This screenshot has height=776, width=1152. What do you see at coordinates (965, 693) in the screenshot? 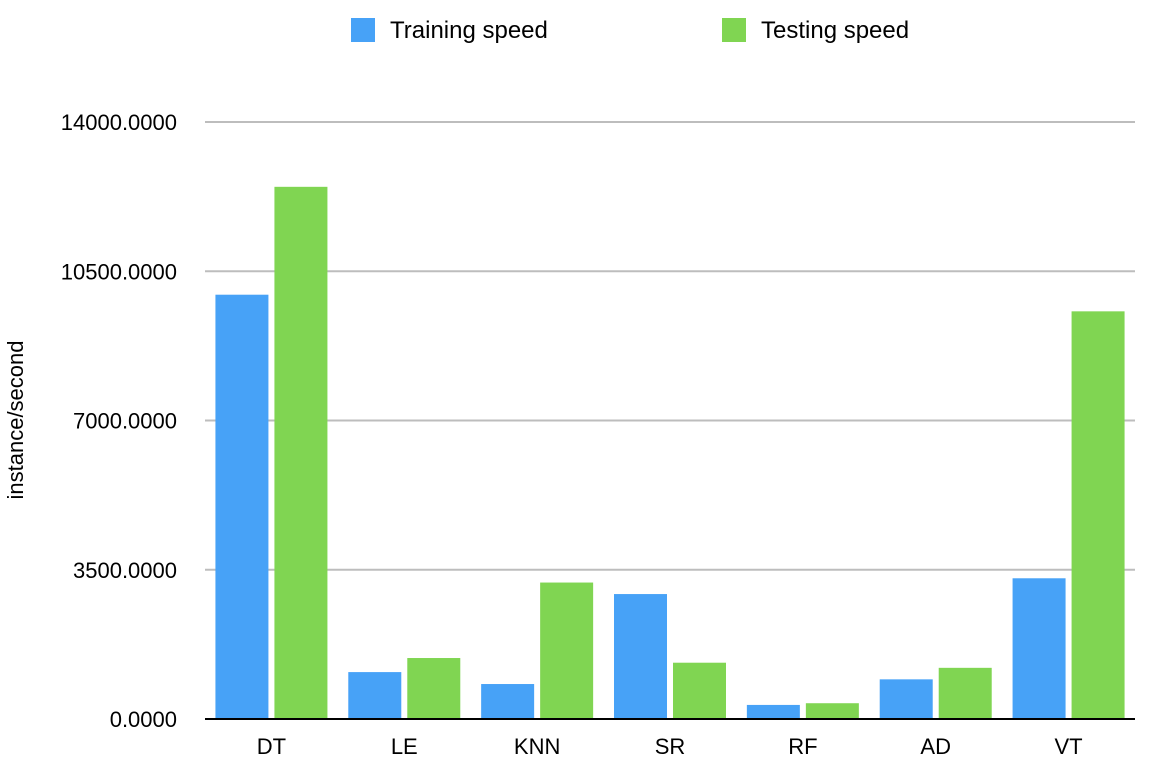
I see `bar-testing-speed-ad` at bounding box center [965, 693].